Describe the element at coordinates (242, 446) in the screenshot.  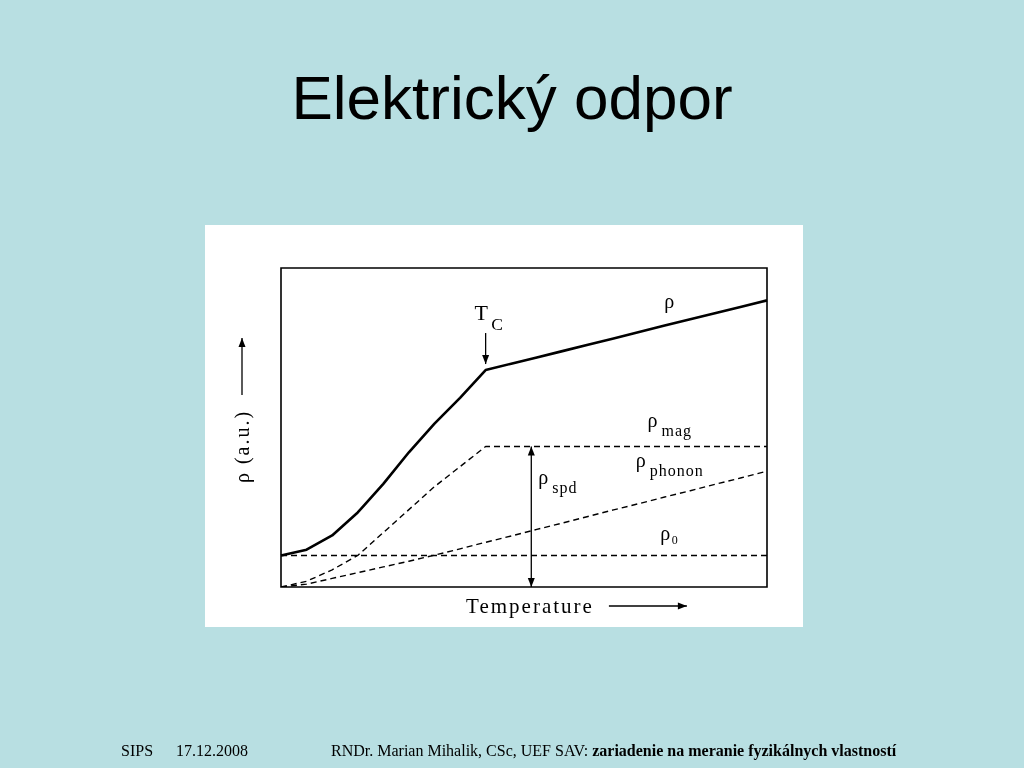
I see `y-axis-title: ρ (a.u.)` at that location.